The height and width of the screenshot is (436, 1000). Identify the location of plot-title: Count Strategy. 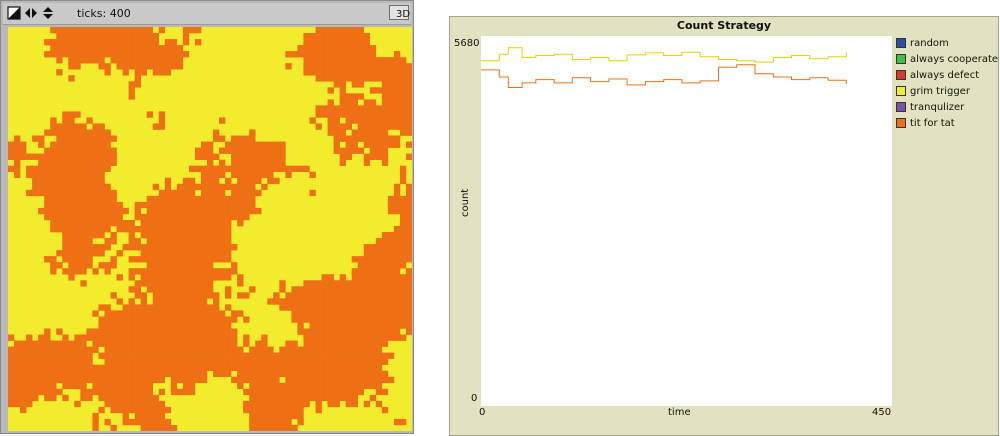
(724, 25).